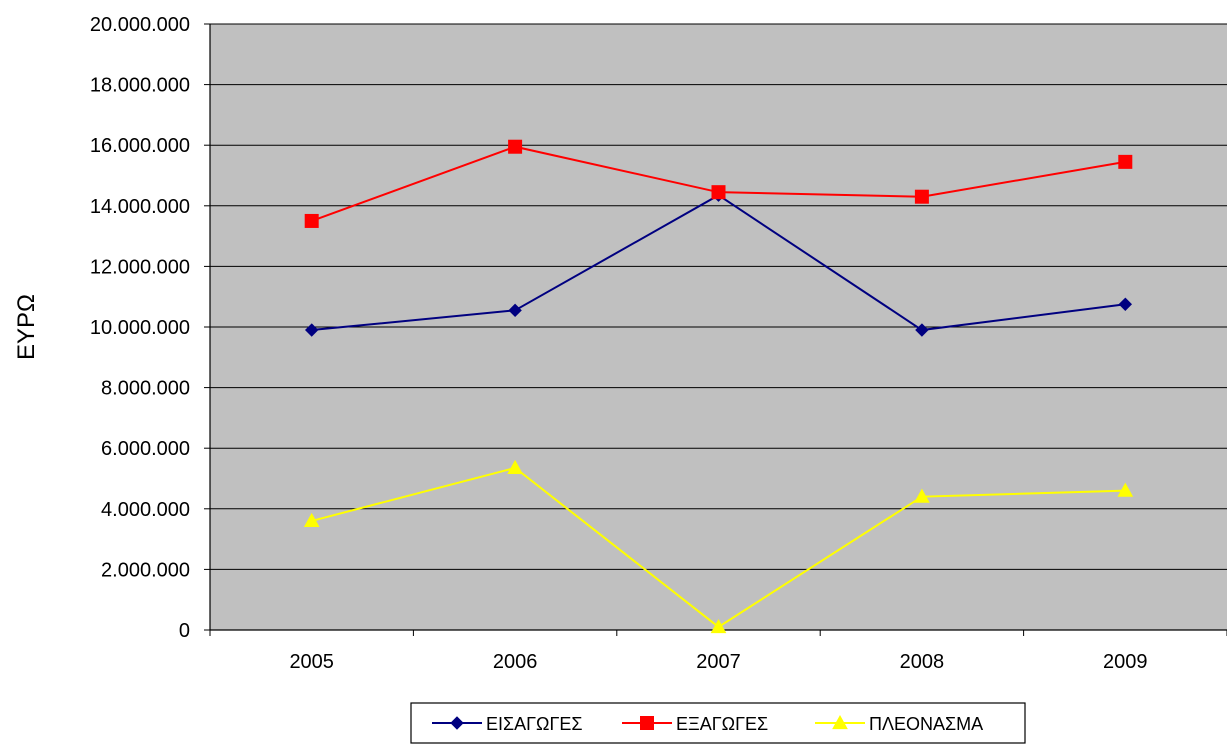 The width and height of the screenshot is (1227, 754). What do you see at coordinates (140, 86) in the screenshot?
I see `y-tick-label: 18.000.000` at bounding box center [140, 86].